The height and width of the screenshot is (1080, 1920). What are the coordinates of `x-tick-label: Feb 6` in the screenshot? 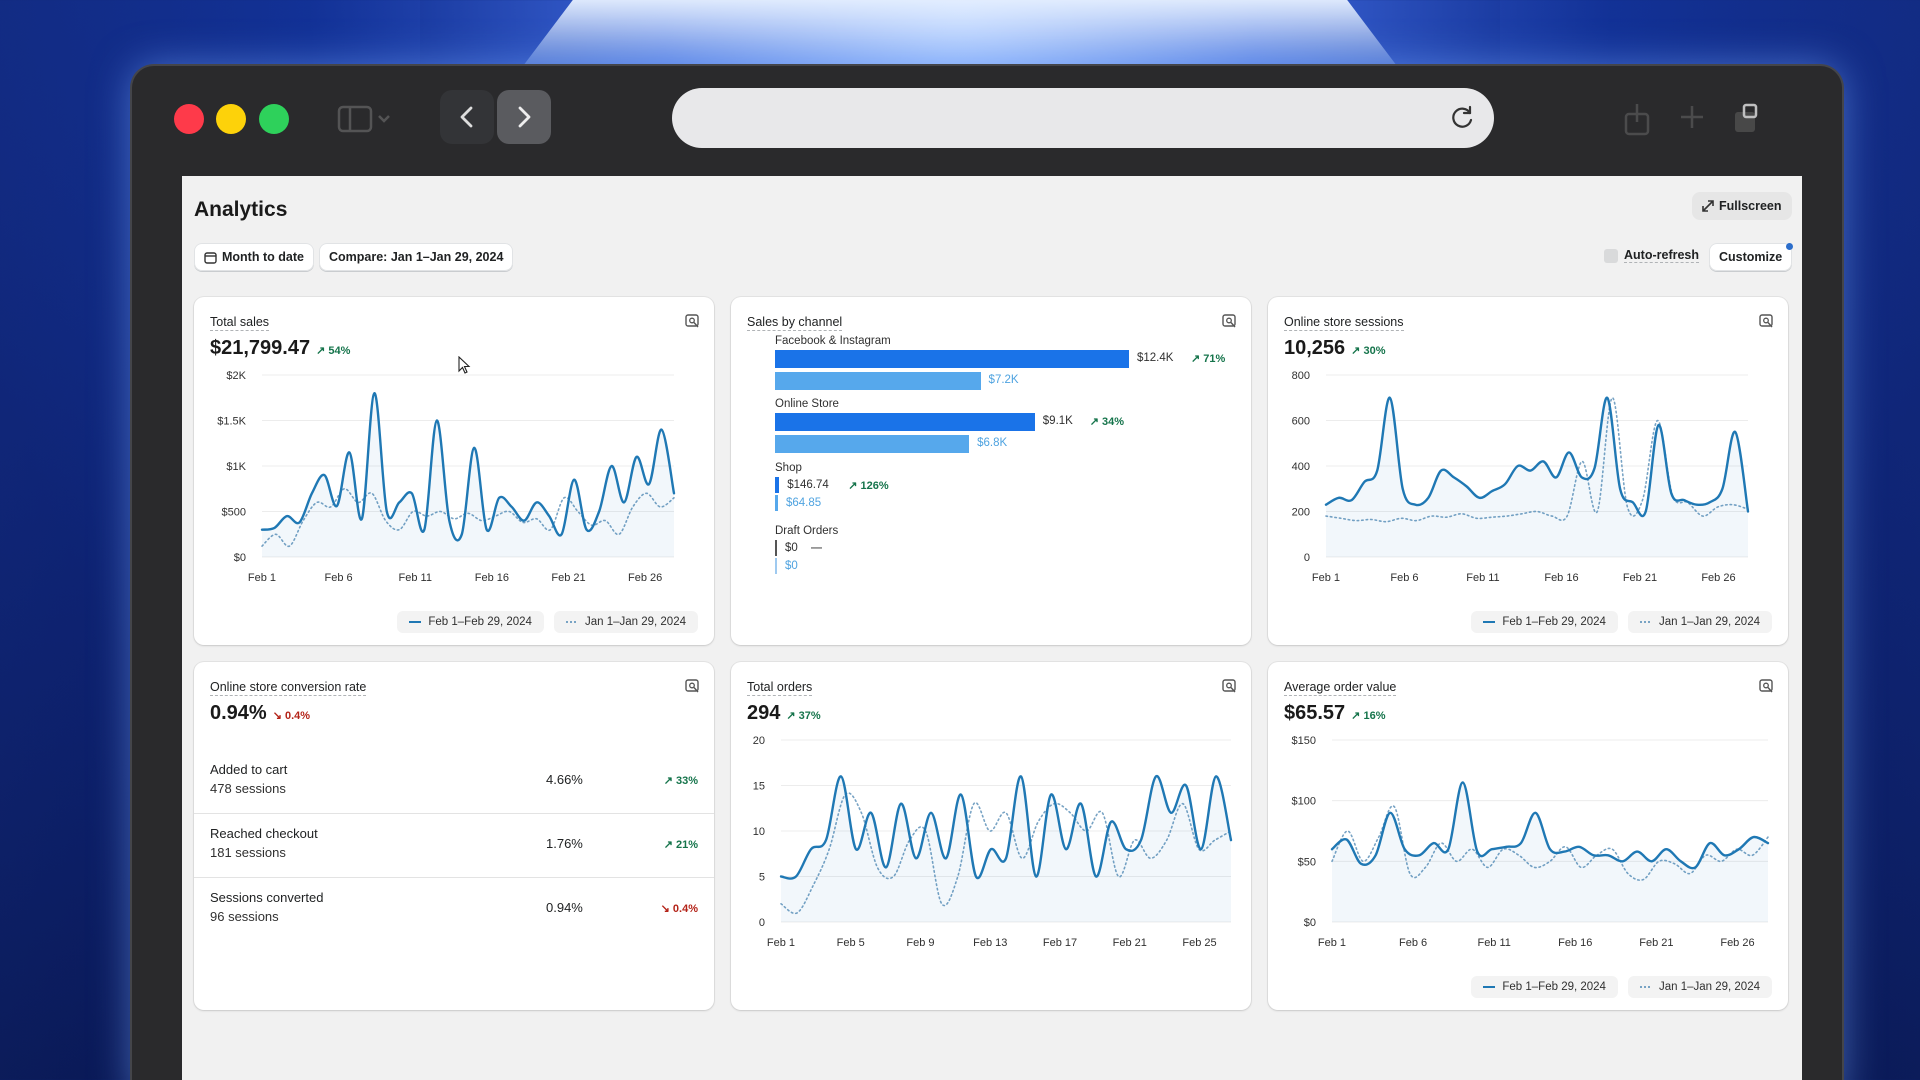 It's located at (1404, 578).